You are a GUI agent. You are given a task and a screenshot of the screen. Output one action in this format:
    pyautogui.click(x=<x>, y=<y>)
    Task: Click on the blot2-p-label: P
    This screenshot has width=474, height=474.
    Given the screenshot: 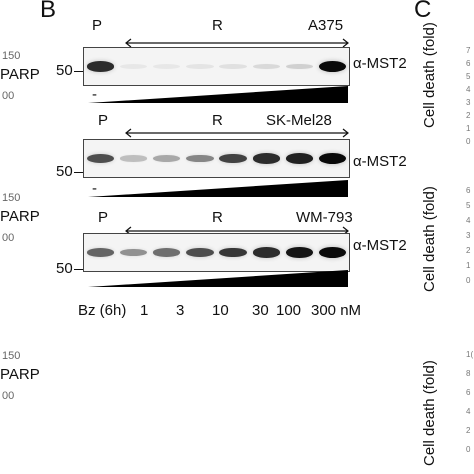 What is the action you would take?
    pyautogui.click(x=103, y=120)
    